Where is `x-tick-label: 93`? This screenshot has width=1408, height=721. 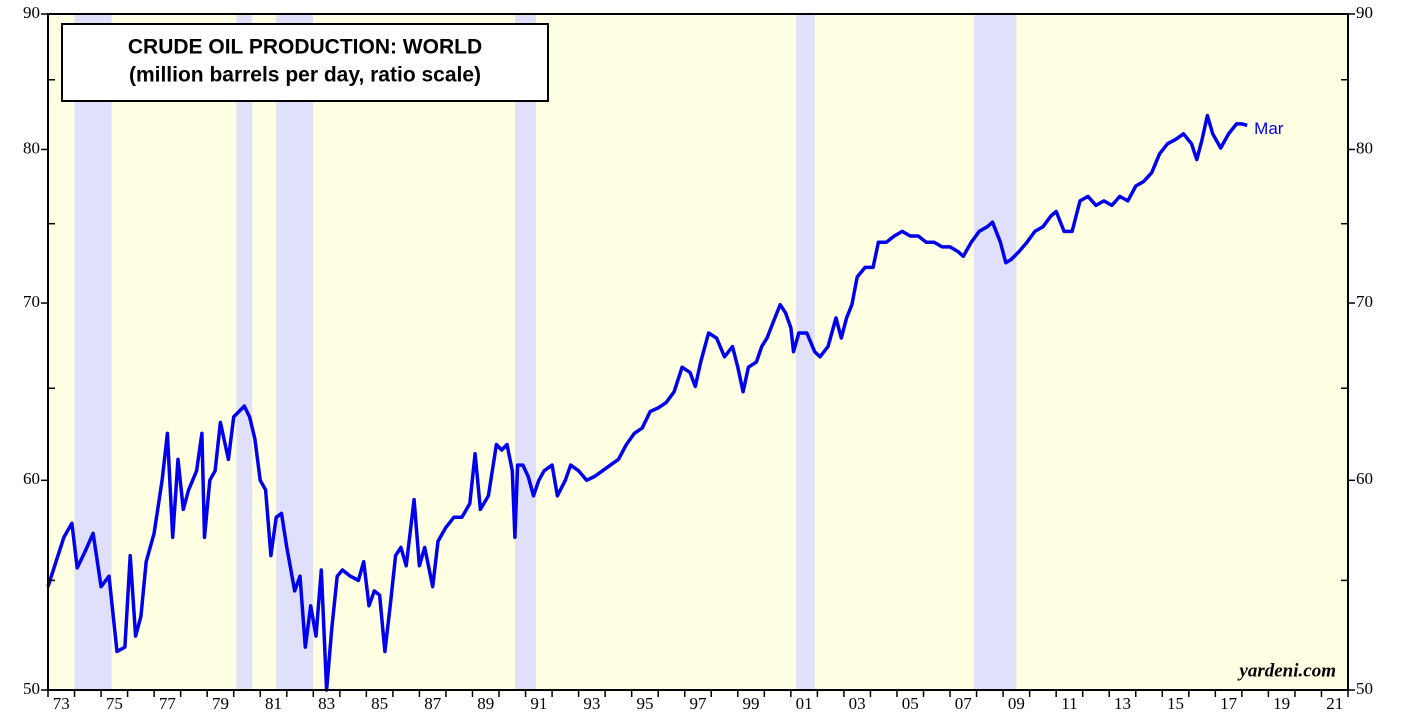
x-tick-label: 93 is located at coordinates (591, 703).